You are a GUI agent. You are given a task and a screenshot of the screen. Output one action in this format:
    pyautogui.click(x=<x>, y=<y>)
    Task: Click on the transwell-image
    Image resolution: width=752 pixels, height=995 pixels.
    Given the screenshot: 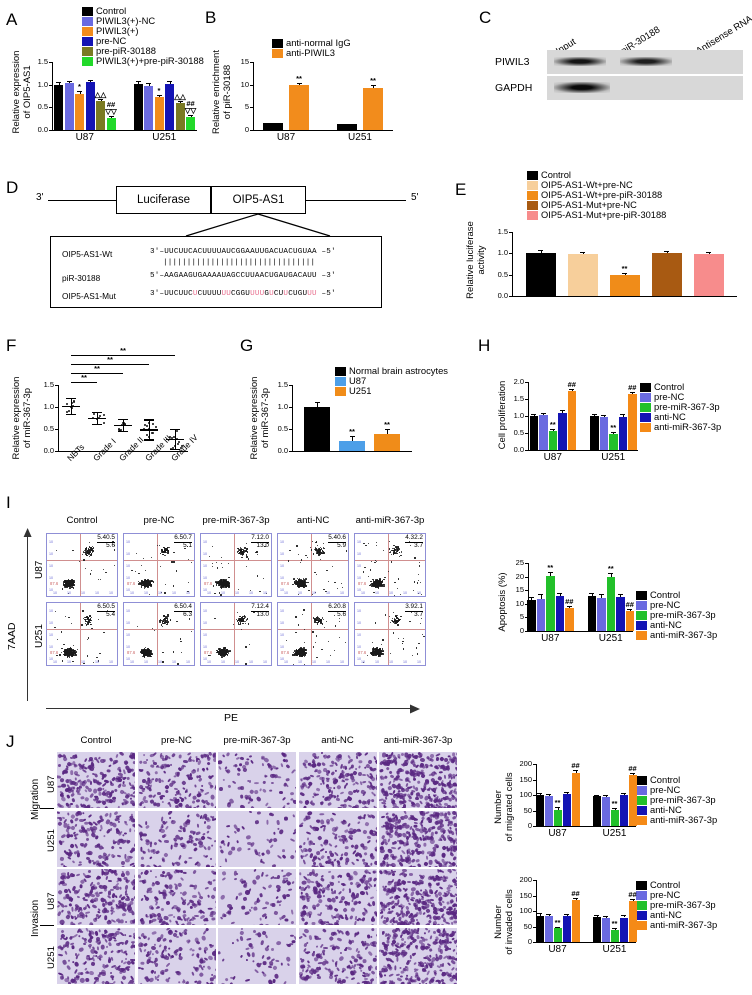 What is the action you would take?
    pyautogui.click(x=257, y=780)
    